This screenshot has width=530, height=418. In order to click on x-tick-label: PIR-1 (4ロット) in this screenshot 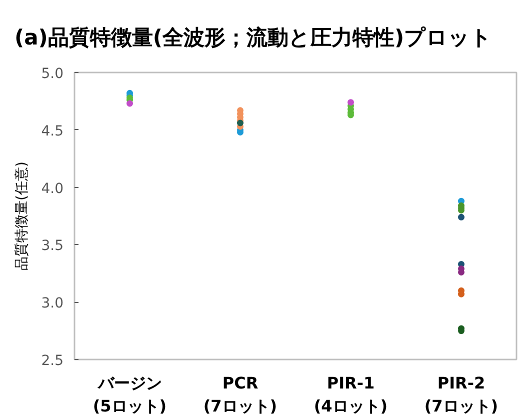, I will do `click(351, 395)`.